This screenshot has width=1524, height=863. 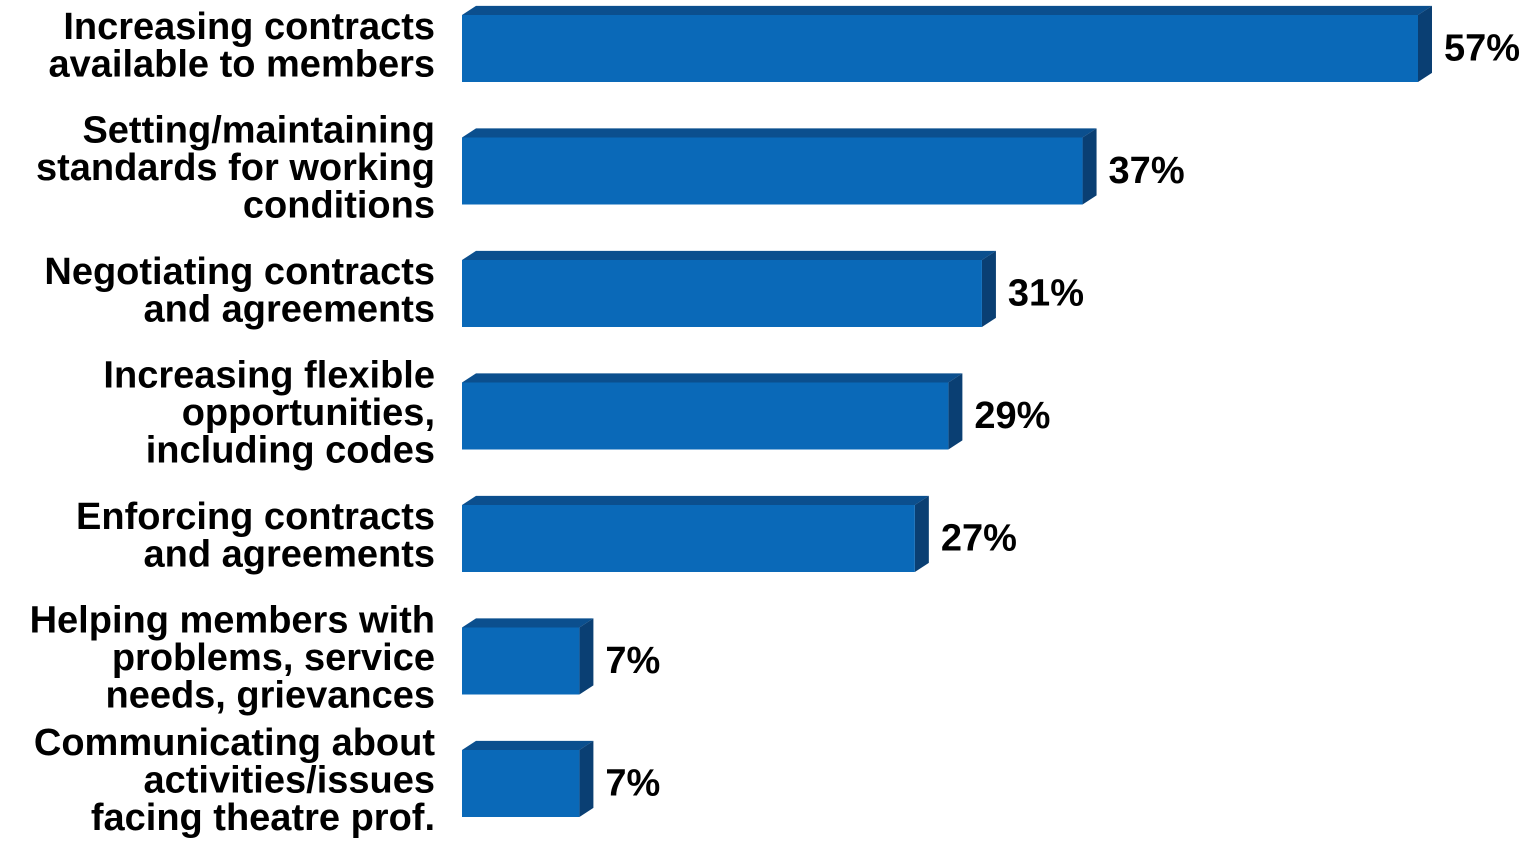 What do you see at coordinates (239, 272) in the screenshot?
I see `category-label-line: Negotiating contracts` at bounding box center [239, 272].